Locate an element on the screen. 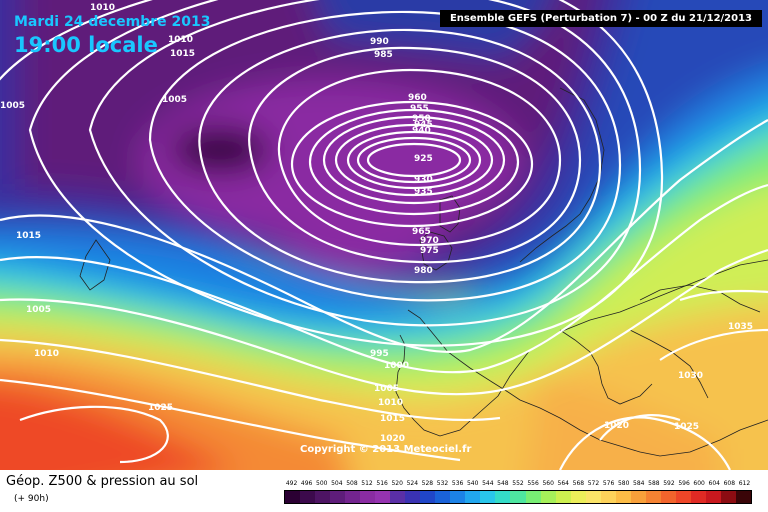  color-scale-label: 560 is located at coordinates (548, 483).